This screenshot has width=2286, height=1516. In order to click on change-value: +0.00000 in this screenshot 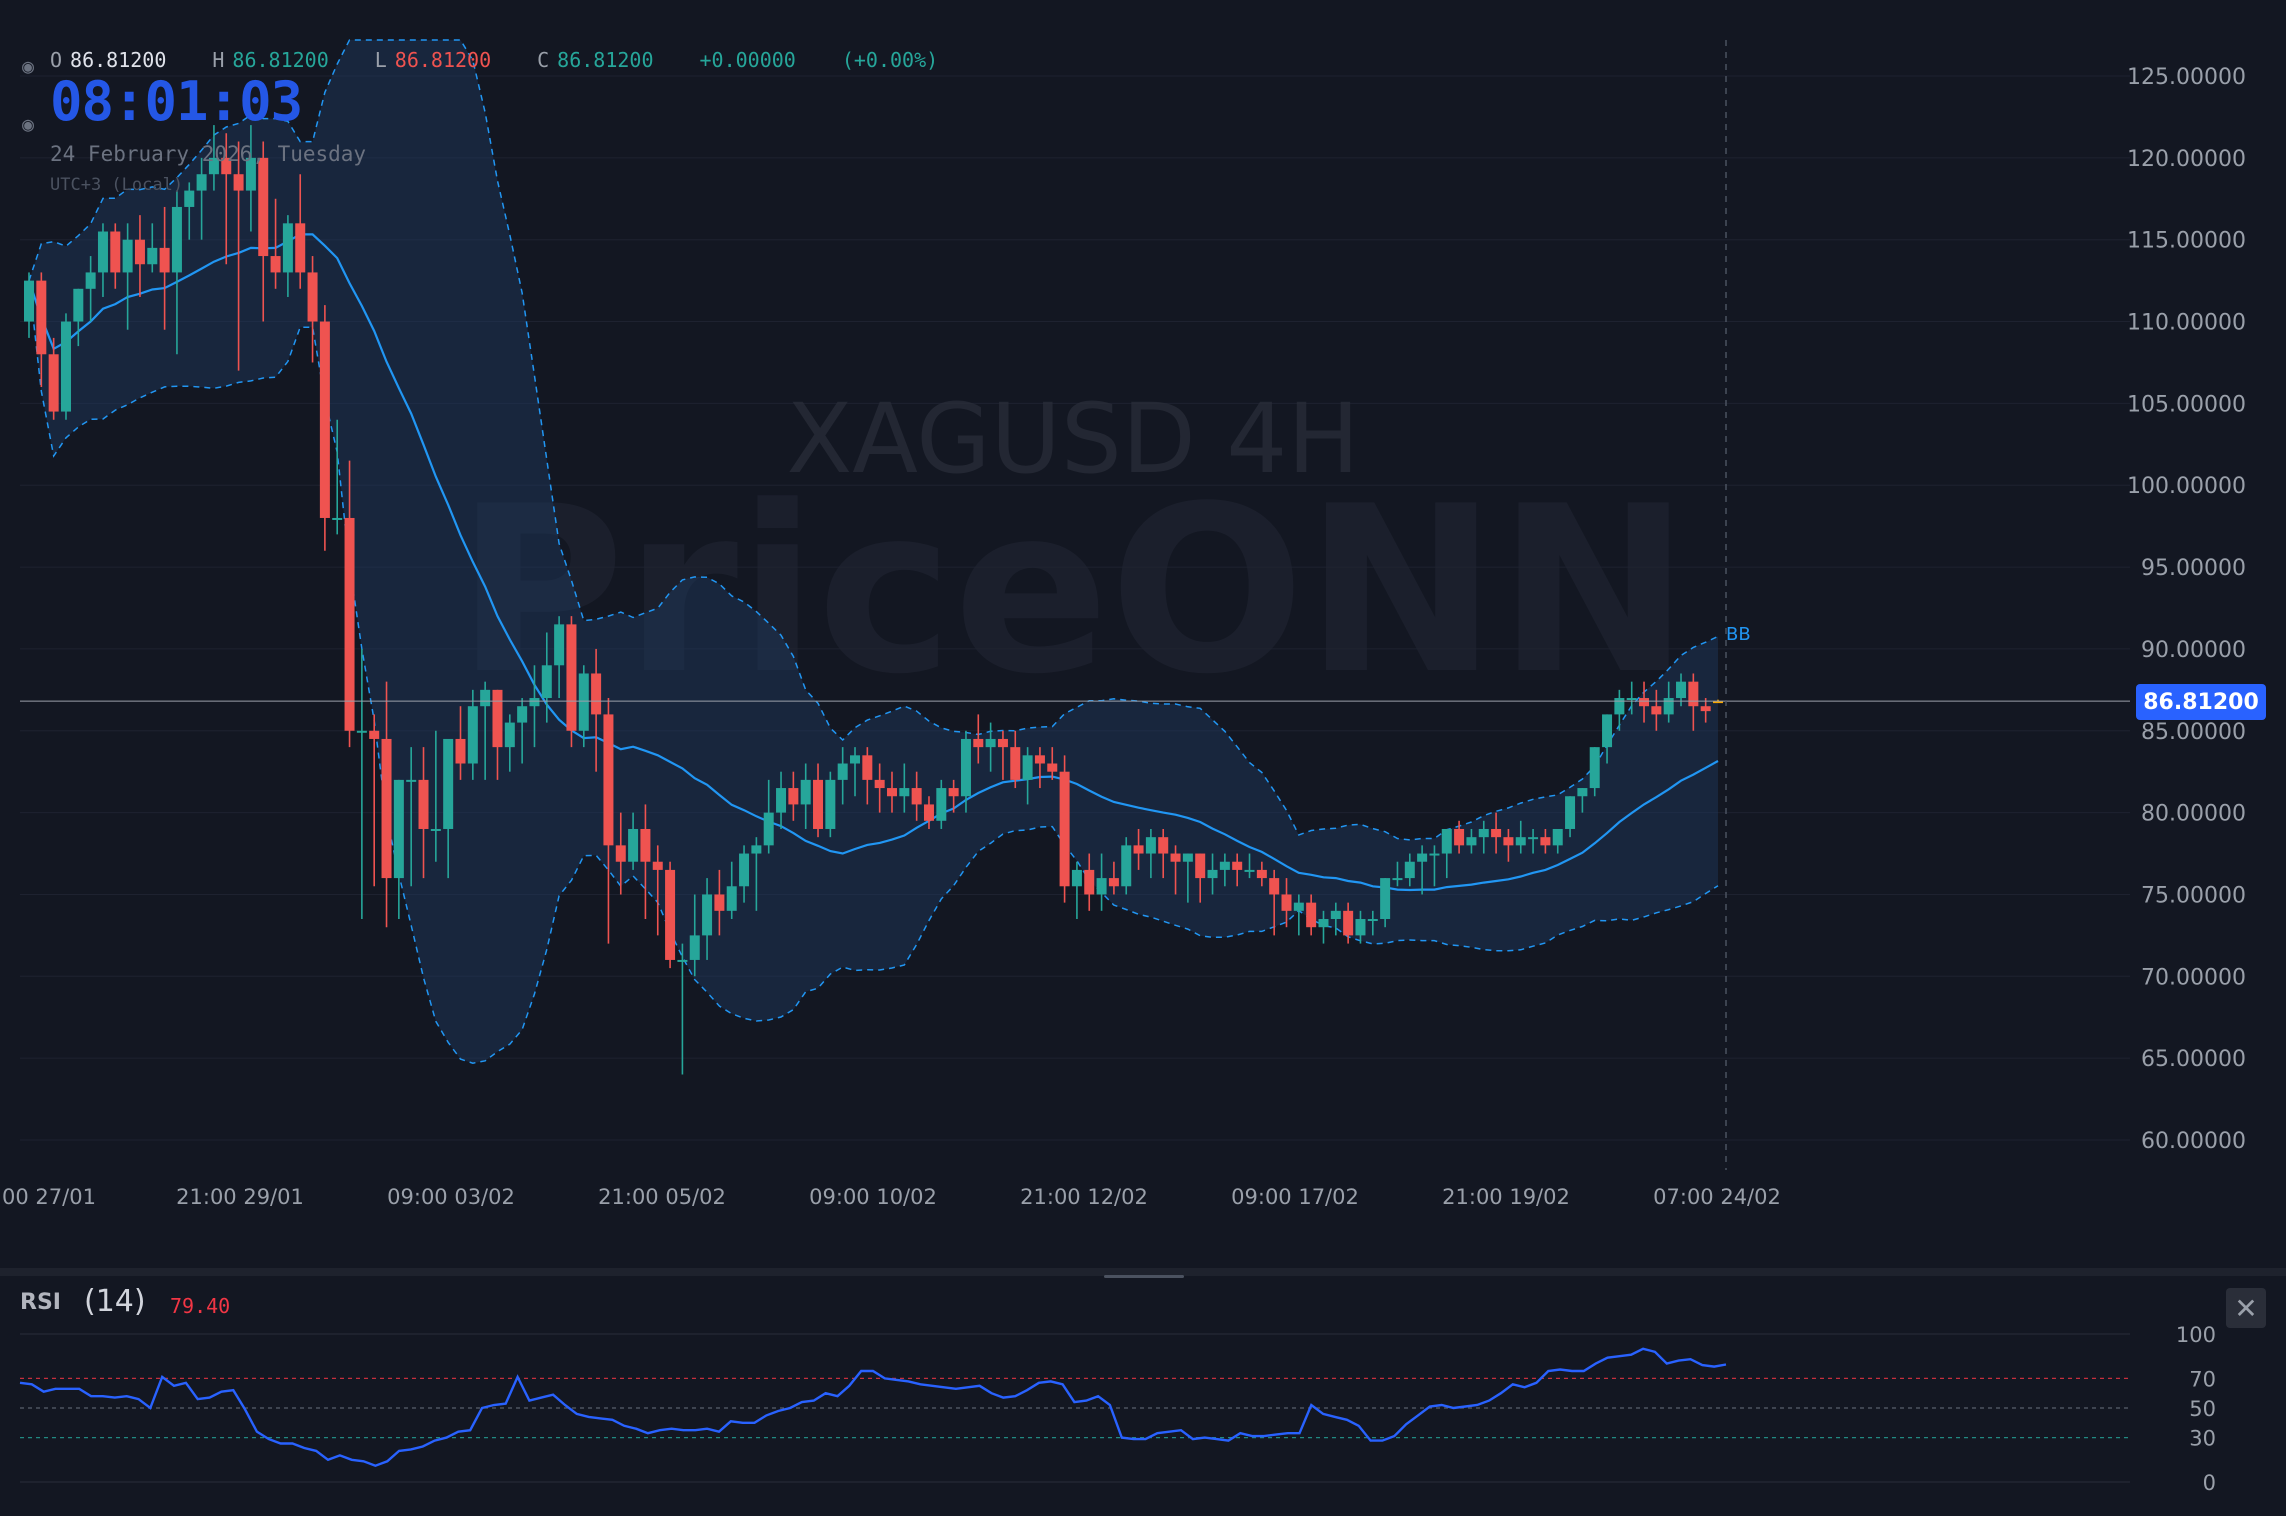, I will do `click(747, 60)`.